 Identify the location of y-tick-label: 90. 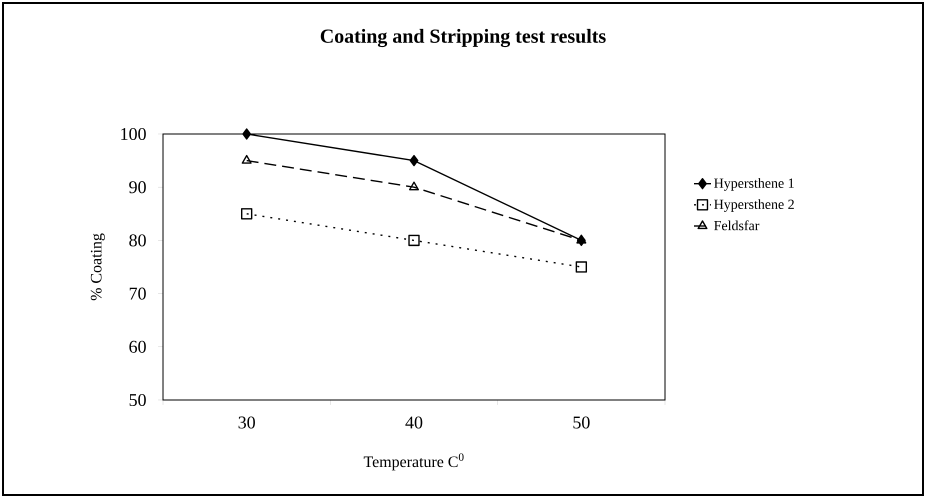
(137, 187).